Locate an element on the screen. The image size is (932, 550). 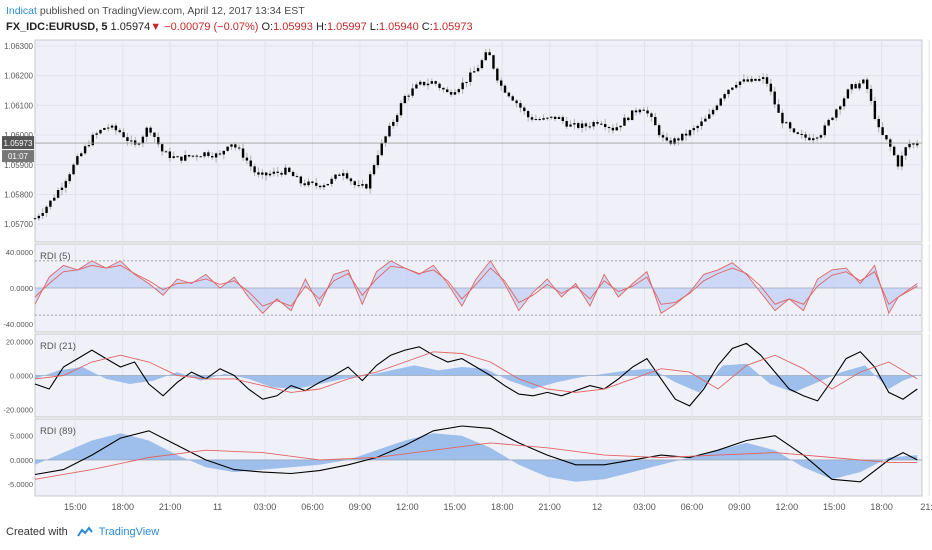
x-tick-label: 12 is located at coordinates (597, 507).